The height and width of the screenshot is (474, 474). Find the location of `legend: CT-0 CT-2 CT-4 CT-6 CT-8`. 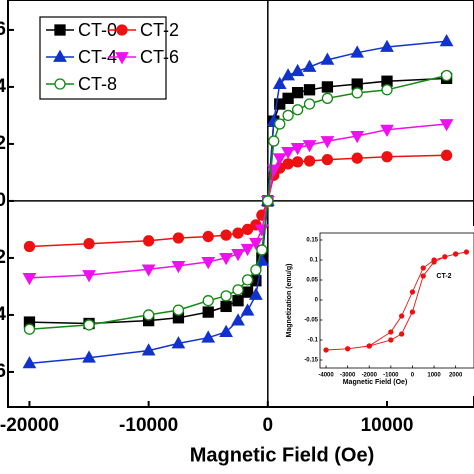

legend: CT-0 CT-2 CT-4 CT-6 CT-8 is located at coordinates (109, 58).